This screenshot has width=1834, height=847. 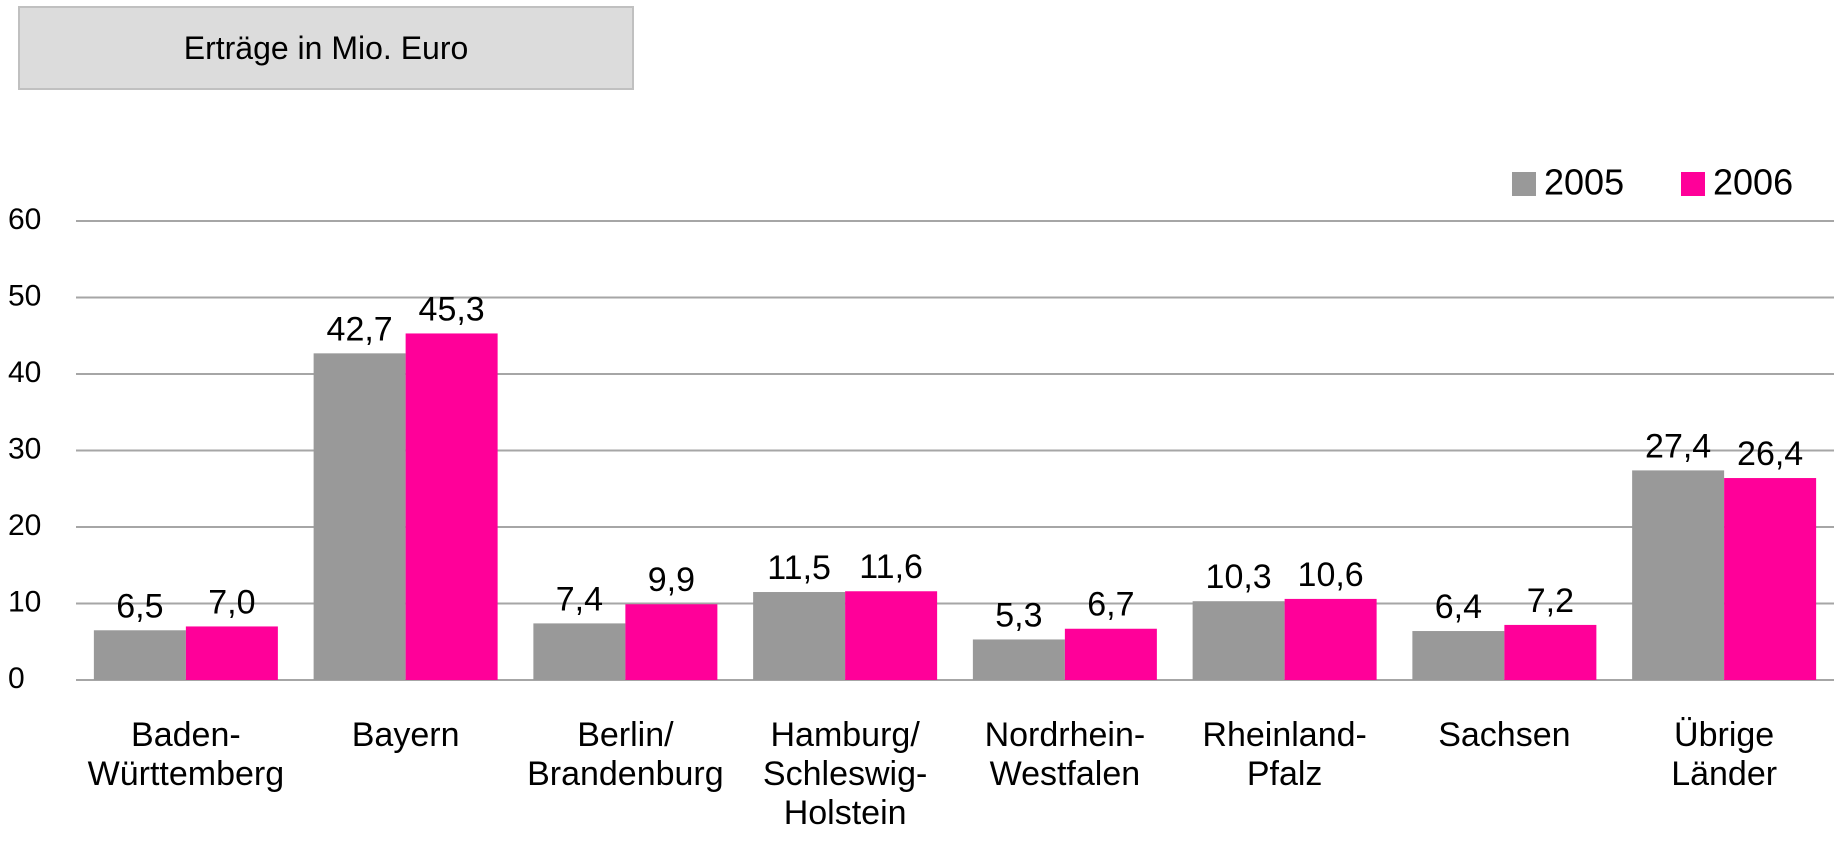 What do you see at coordinates (625, 754) in the screenshot?
I see `x-tick-label: Berlin/ Brandenburg` at bounding box center [625, 754].